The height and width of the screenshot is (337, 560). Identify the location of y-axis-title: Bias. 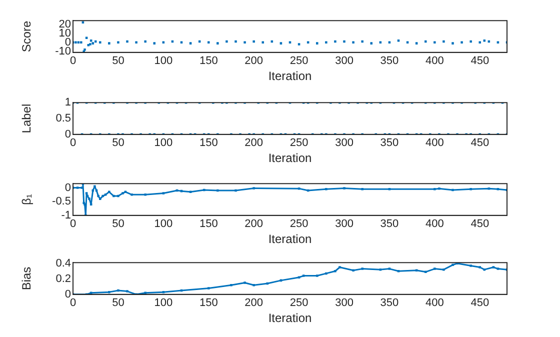
(27, 278).